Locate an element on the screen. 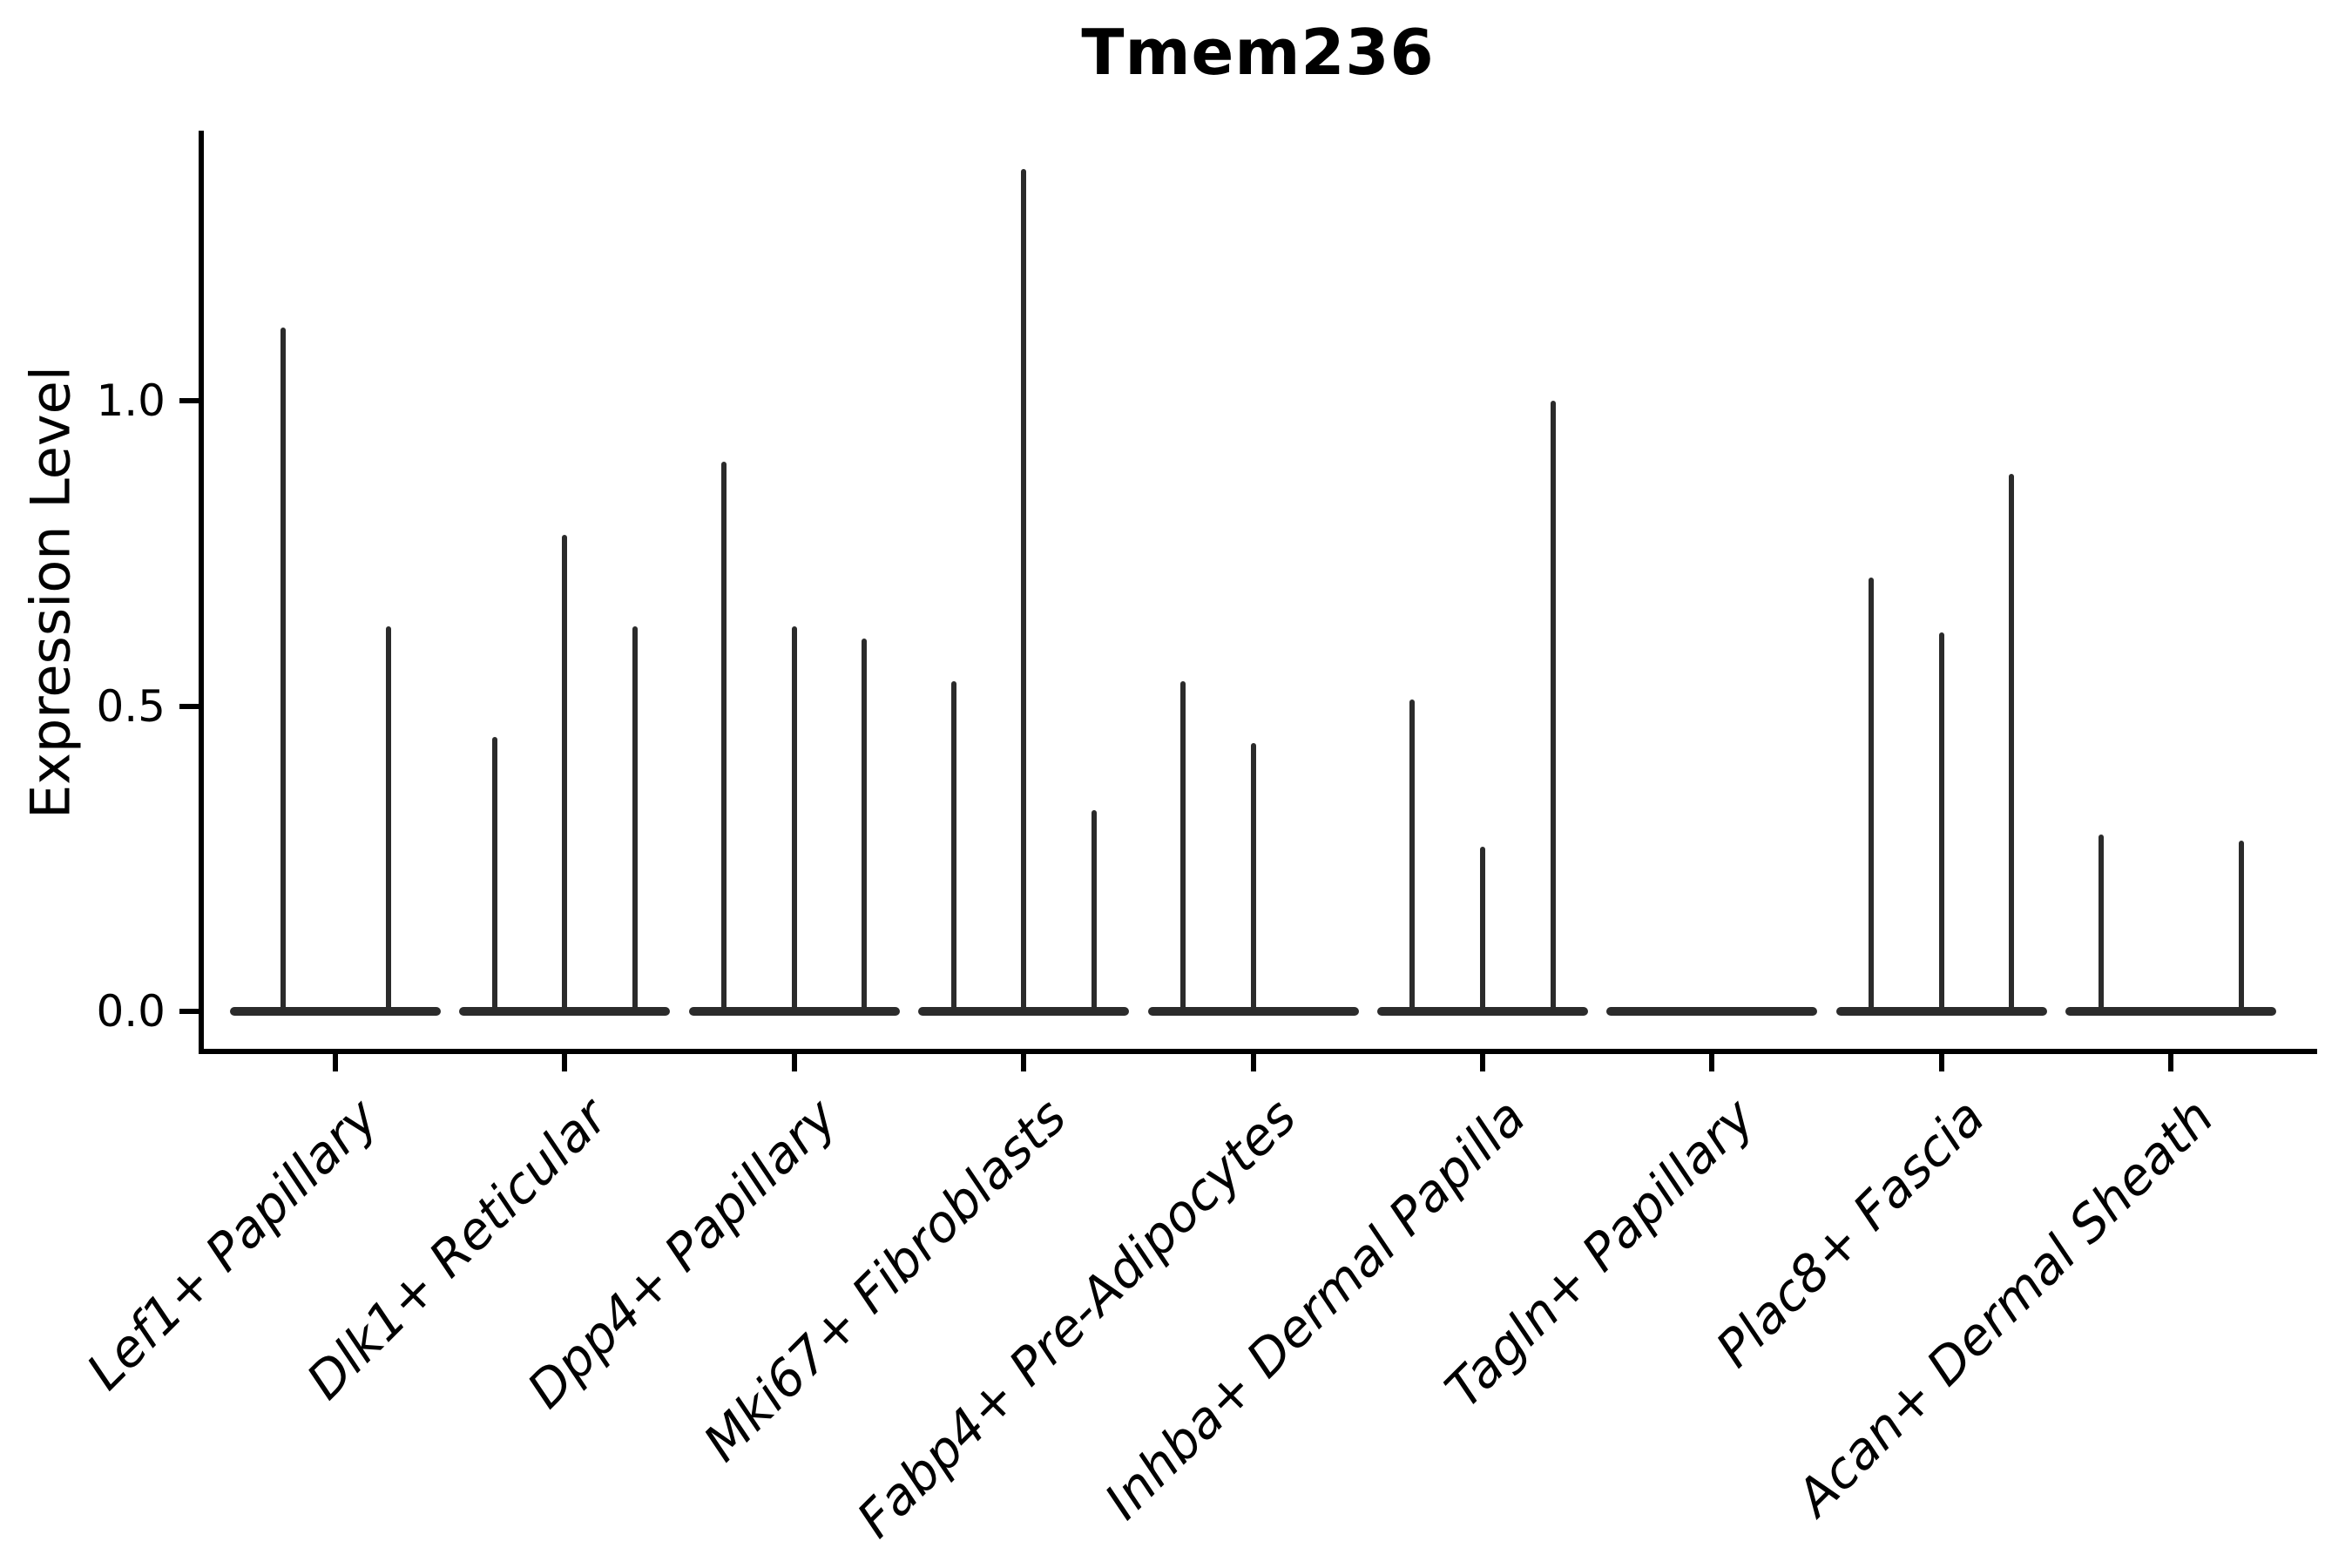 The height and width of the screenshot is (1568, 2352). y-tick-label: 1.0 is located at coordinates (131, 400).